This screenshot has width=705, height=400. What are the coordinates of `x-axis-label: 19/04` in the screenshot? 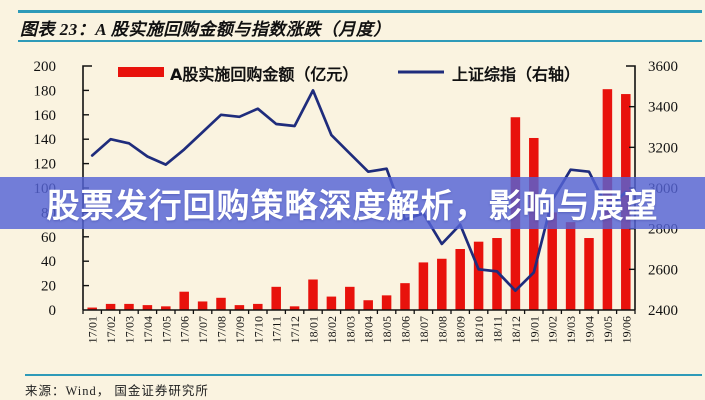 It's located at (590, 329).